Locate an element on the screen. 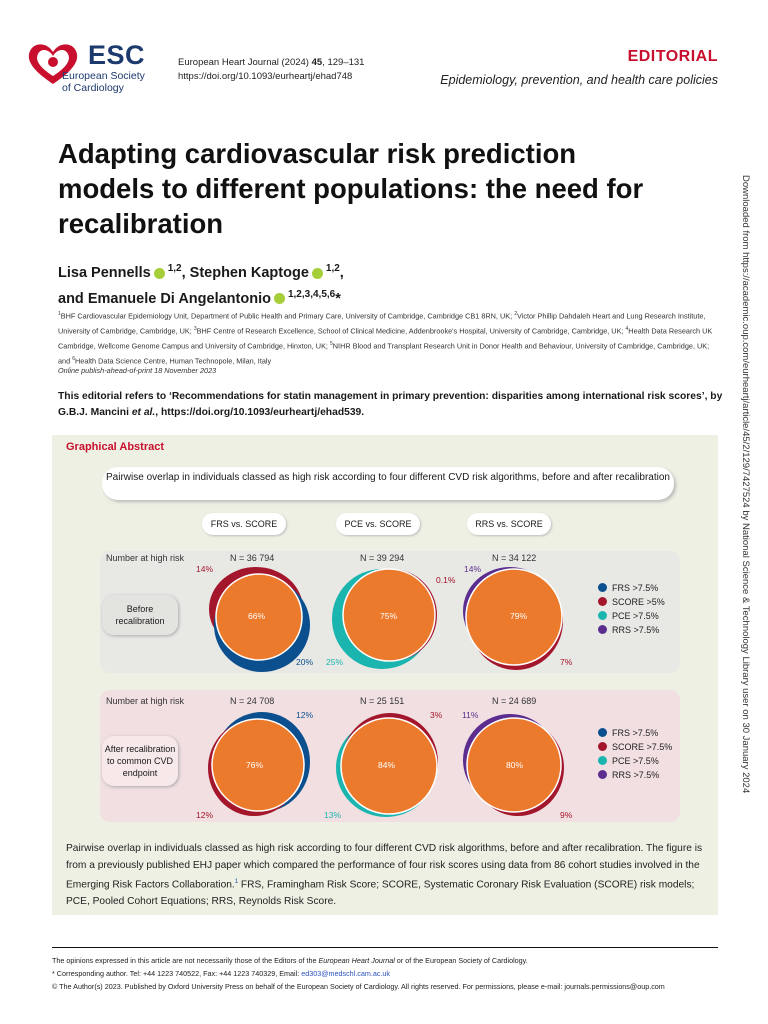 Image resolution: width=768 pixels, height=1024 pixels. section-label: EDITORIAL is located at coordinates (672, 56).